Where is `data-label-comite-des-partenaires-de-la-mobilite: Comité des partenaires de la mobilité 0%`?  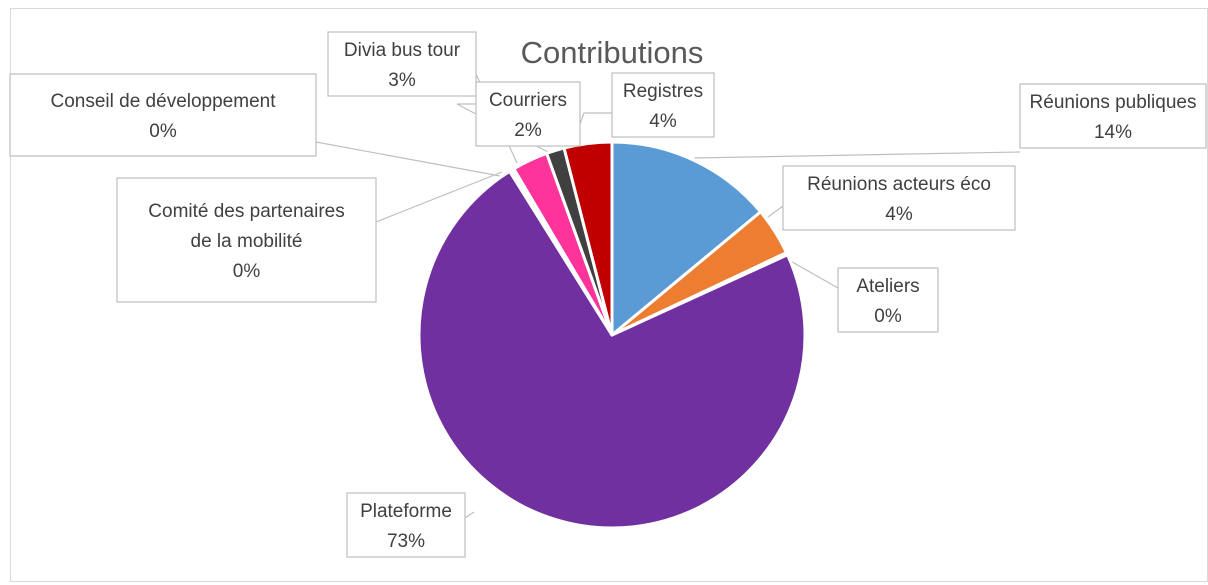 data-label-comite-des-partenaires-de-la-mobilite: Comité des partenaires de la mobilité 0% is located at coordinates (246, 240).